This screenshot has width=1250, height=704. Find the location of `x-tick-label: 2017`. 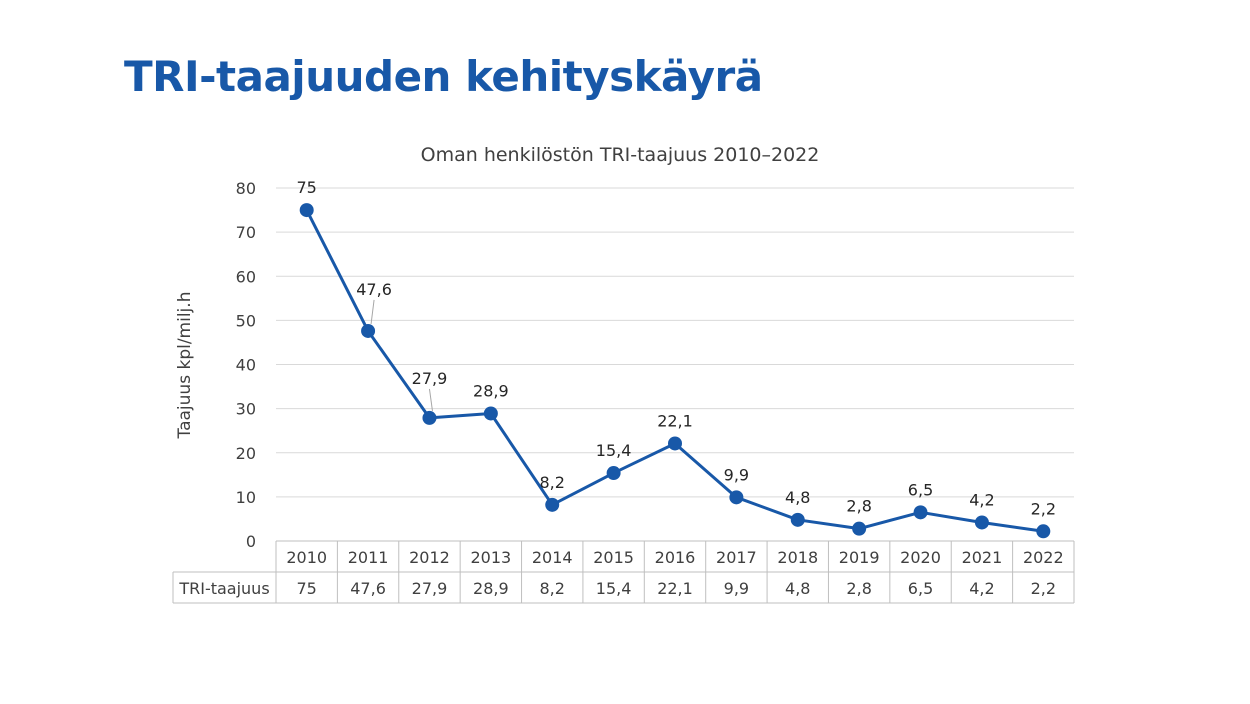

x-tick-label: 2017 is located at coordinates (736, 557).